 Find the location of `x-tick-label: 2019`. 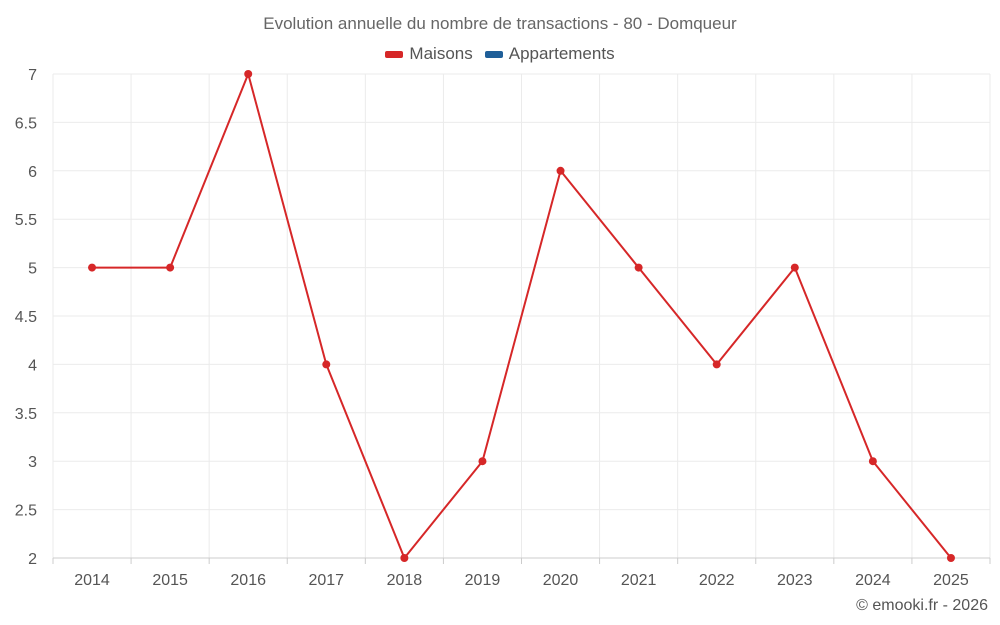

x-tick-label: 2019 is located at coordinates (483, 580).